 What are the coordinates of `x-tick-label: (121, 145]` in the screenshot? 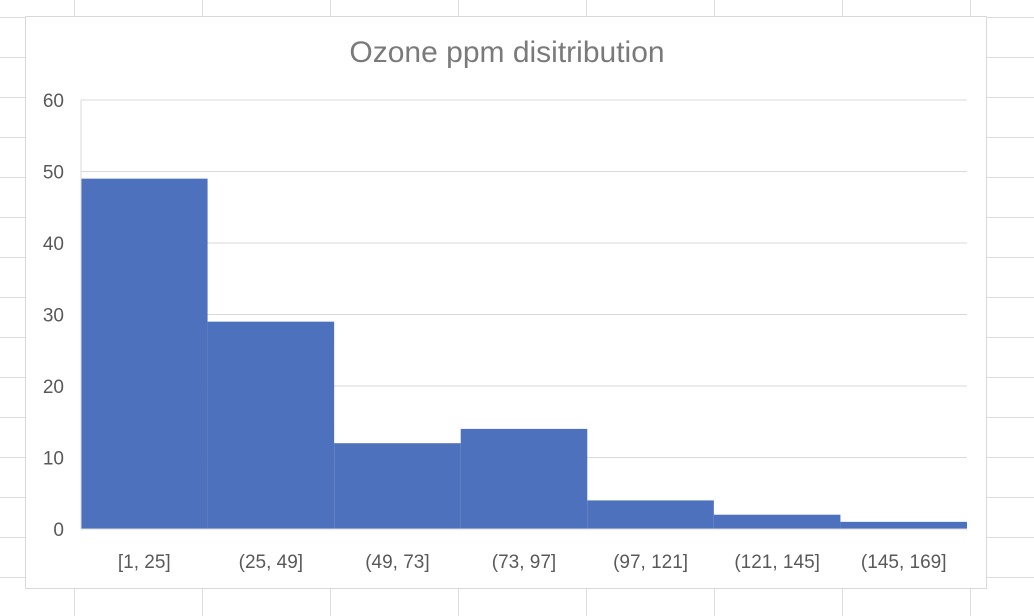 It's located at (777, 562).